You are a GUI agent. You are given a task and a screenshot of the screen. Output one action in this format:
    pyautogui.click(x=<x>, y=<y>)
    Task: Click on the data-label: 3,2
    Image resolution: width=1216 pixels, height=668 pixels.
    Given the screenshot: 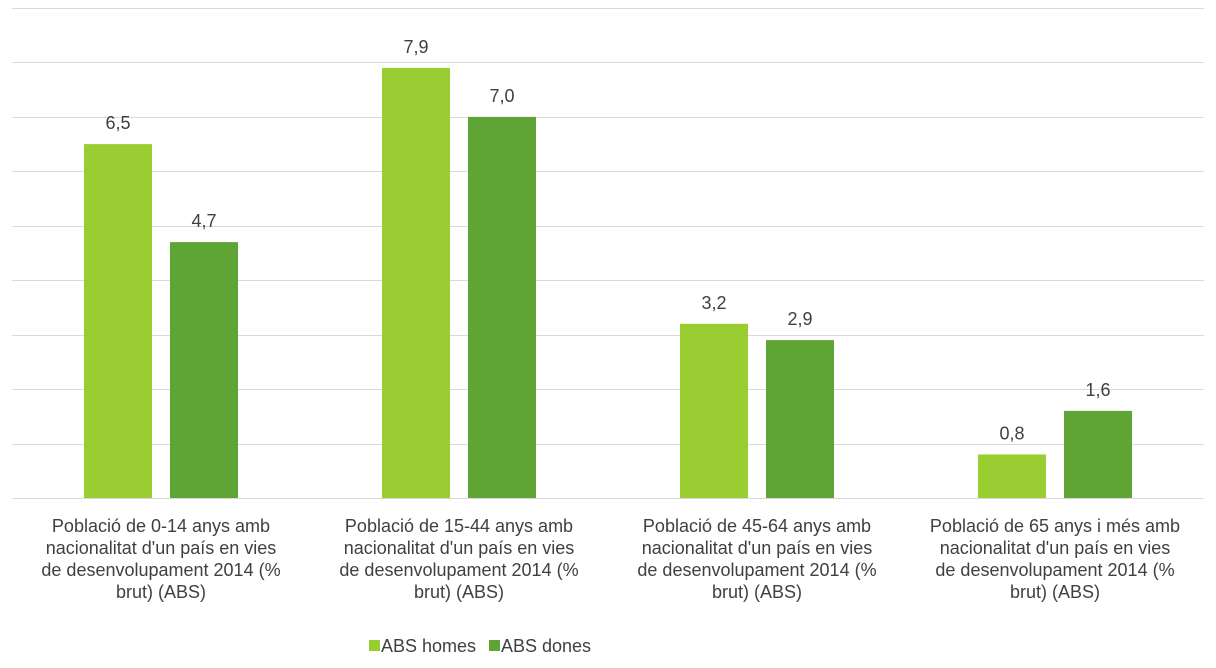 What is the action you would take?
    pyautogui.click(x=713, y=303)
    